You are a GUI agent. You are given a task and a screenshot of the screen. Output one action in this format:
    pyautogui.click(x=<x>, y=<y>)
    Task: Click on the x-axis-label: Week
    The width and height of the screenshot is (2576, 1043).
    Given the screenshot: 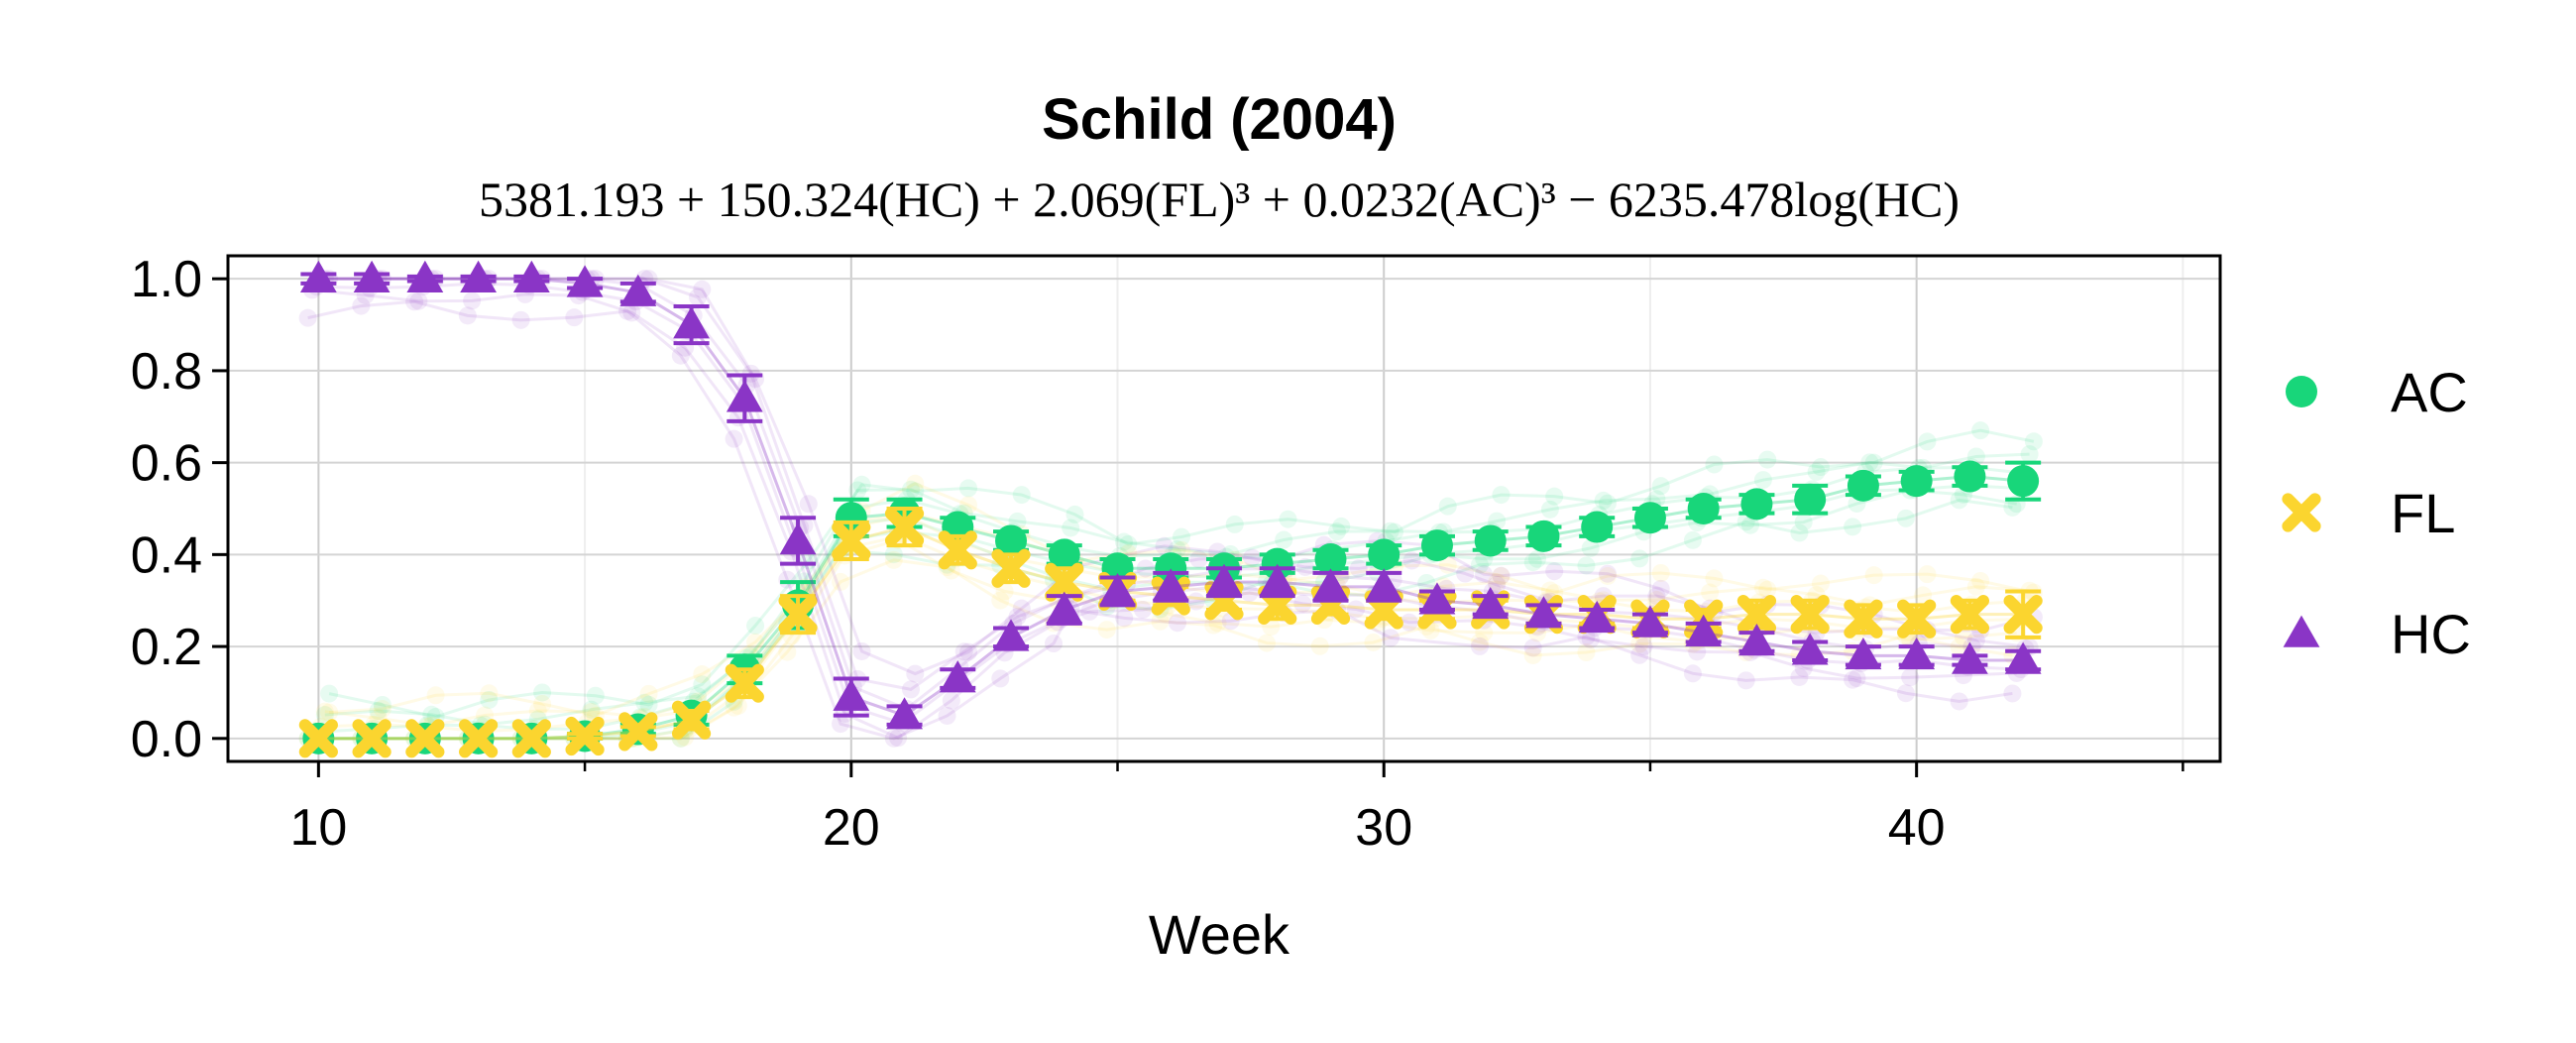 What is the action you would take?
    pyautogui.click(x=1219, y=934)
    